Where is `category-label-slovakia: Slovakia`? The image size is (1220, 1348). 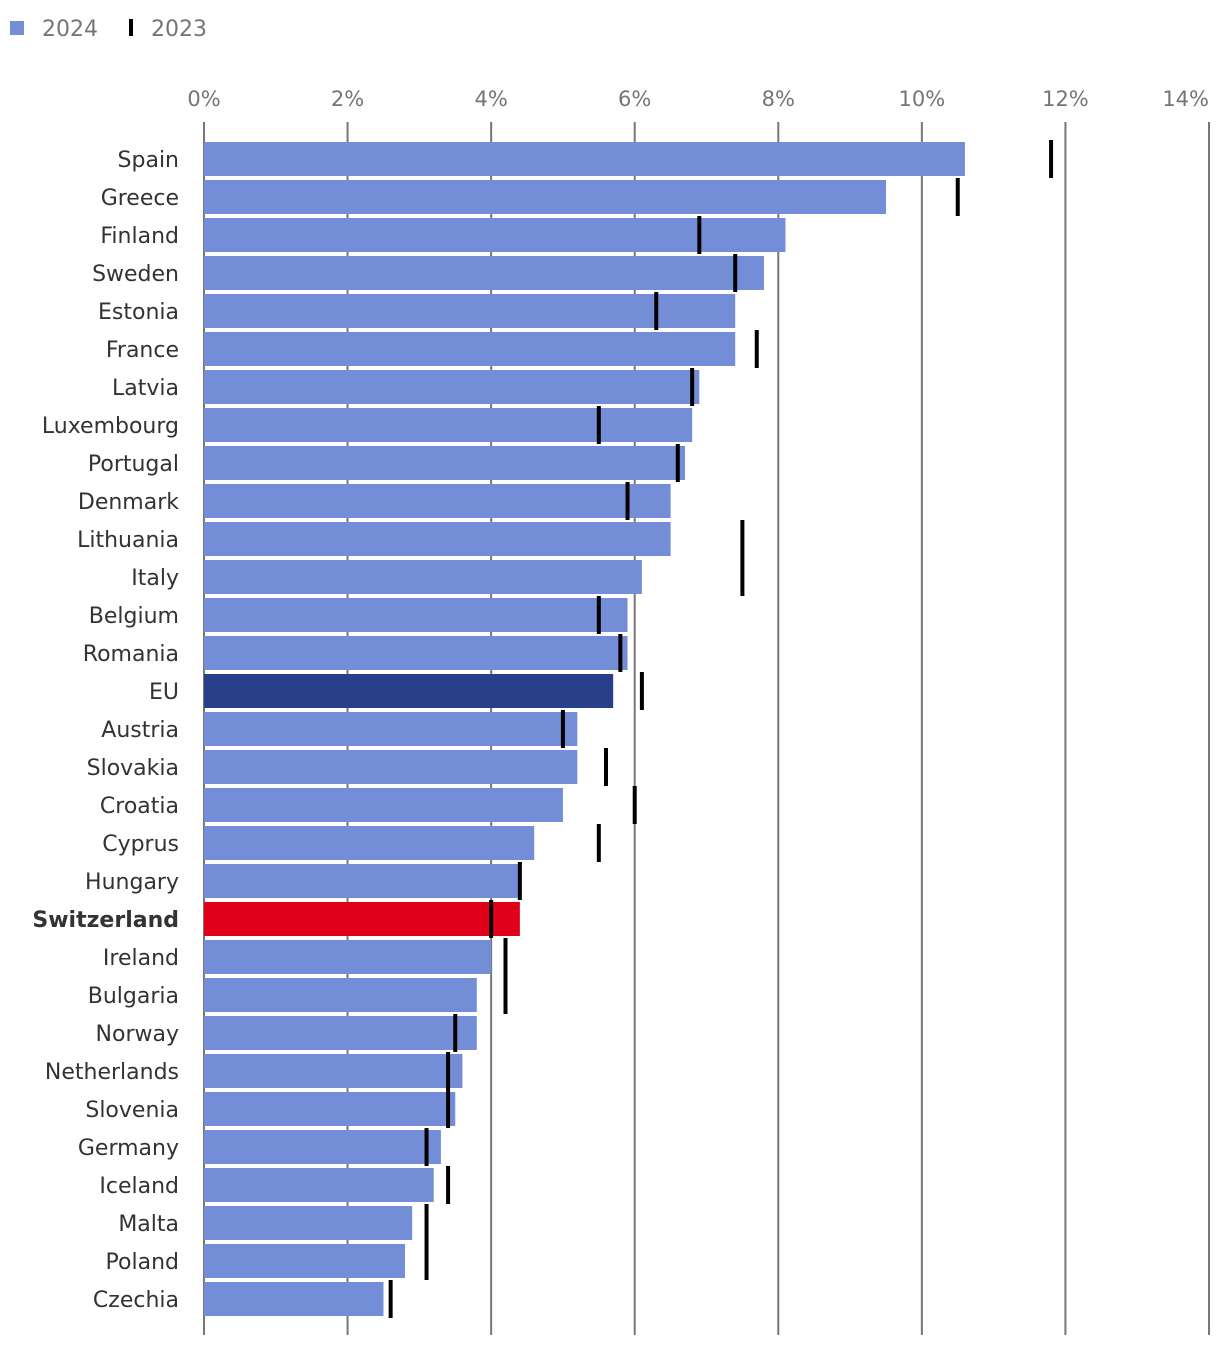 category-label-slovakia: Slovakia is located at coordinates (133, 768).